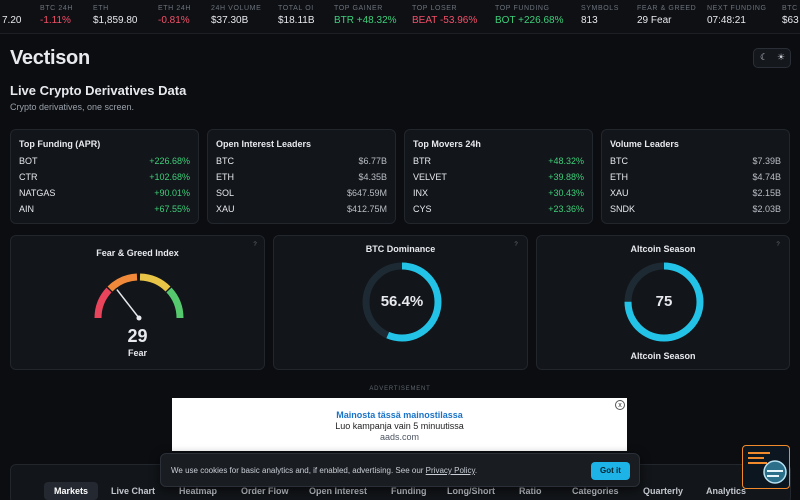  Describe the element at coordinates (530, 491) in the screenshot. I see `tab-ratio: Ratio` at that location.